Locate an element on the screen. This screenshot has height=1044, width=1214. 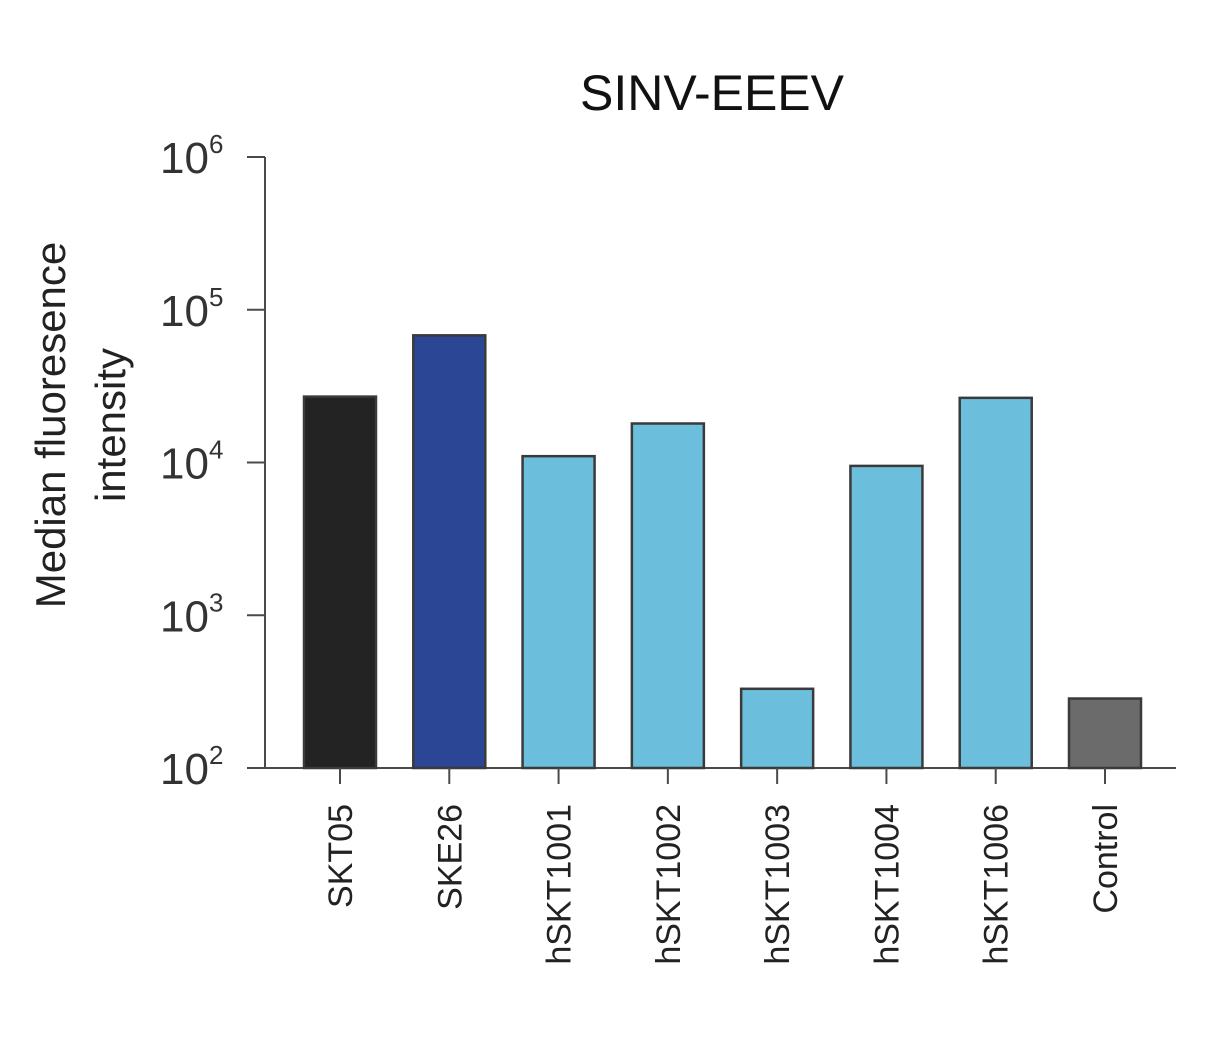
y-tick-label-exponent: 5 is located at coordinates (216, 297).